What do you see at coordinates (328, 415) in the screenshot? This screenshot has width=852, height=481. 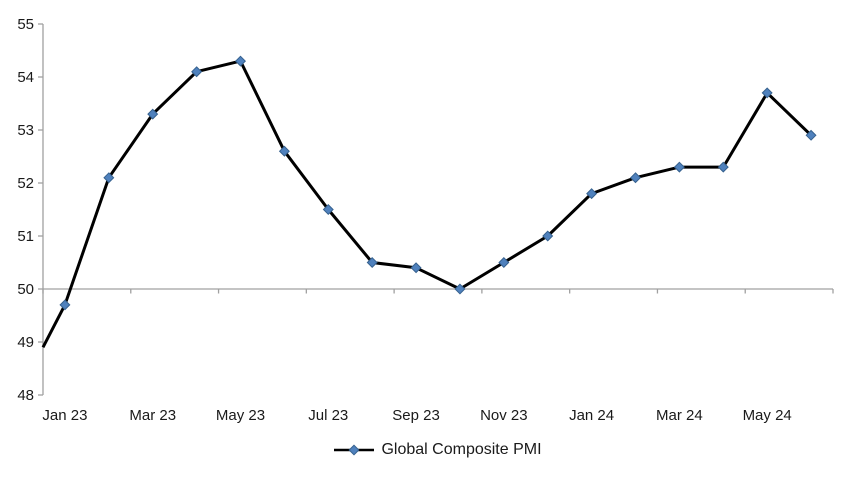 I see `x-tick-label: Jul 23` at bounding box center [328, 415].